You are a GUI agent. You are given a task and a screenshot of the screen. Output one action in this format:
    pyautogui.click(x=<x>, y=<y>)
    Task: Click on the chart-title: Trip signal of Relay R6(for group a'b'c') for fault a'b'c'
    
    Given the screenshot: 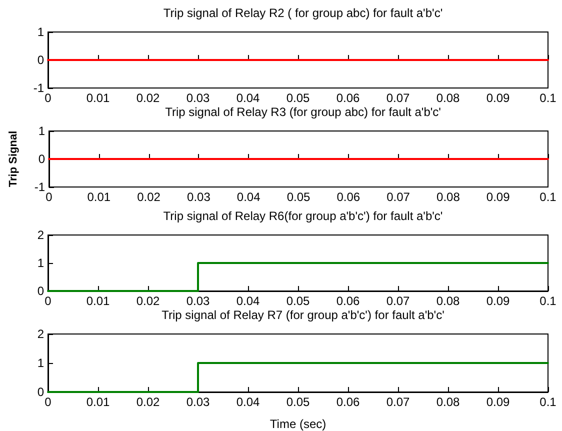 What is the action you would take?
    pyautogui.click(x=303, y=216)
    